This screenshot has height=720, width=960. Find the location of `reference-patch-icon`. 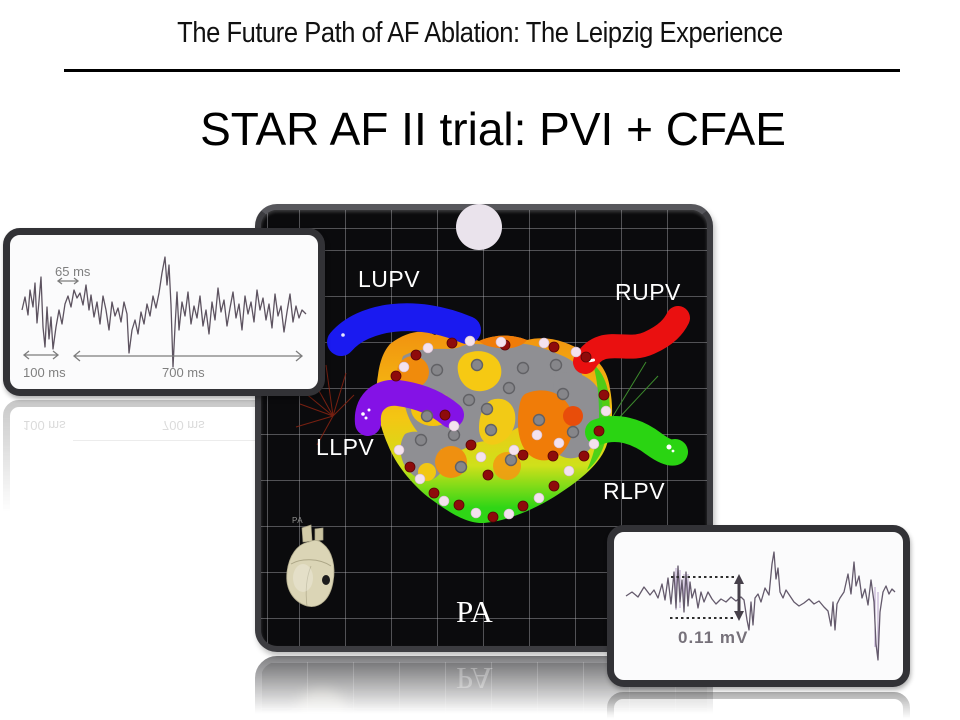

reference-patch-icon is located at coordinates (479, 227).